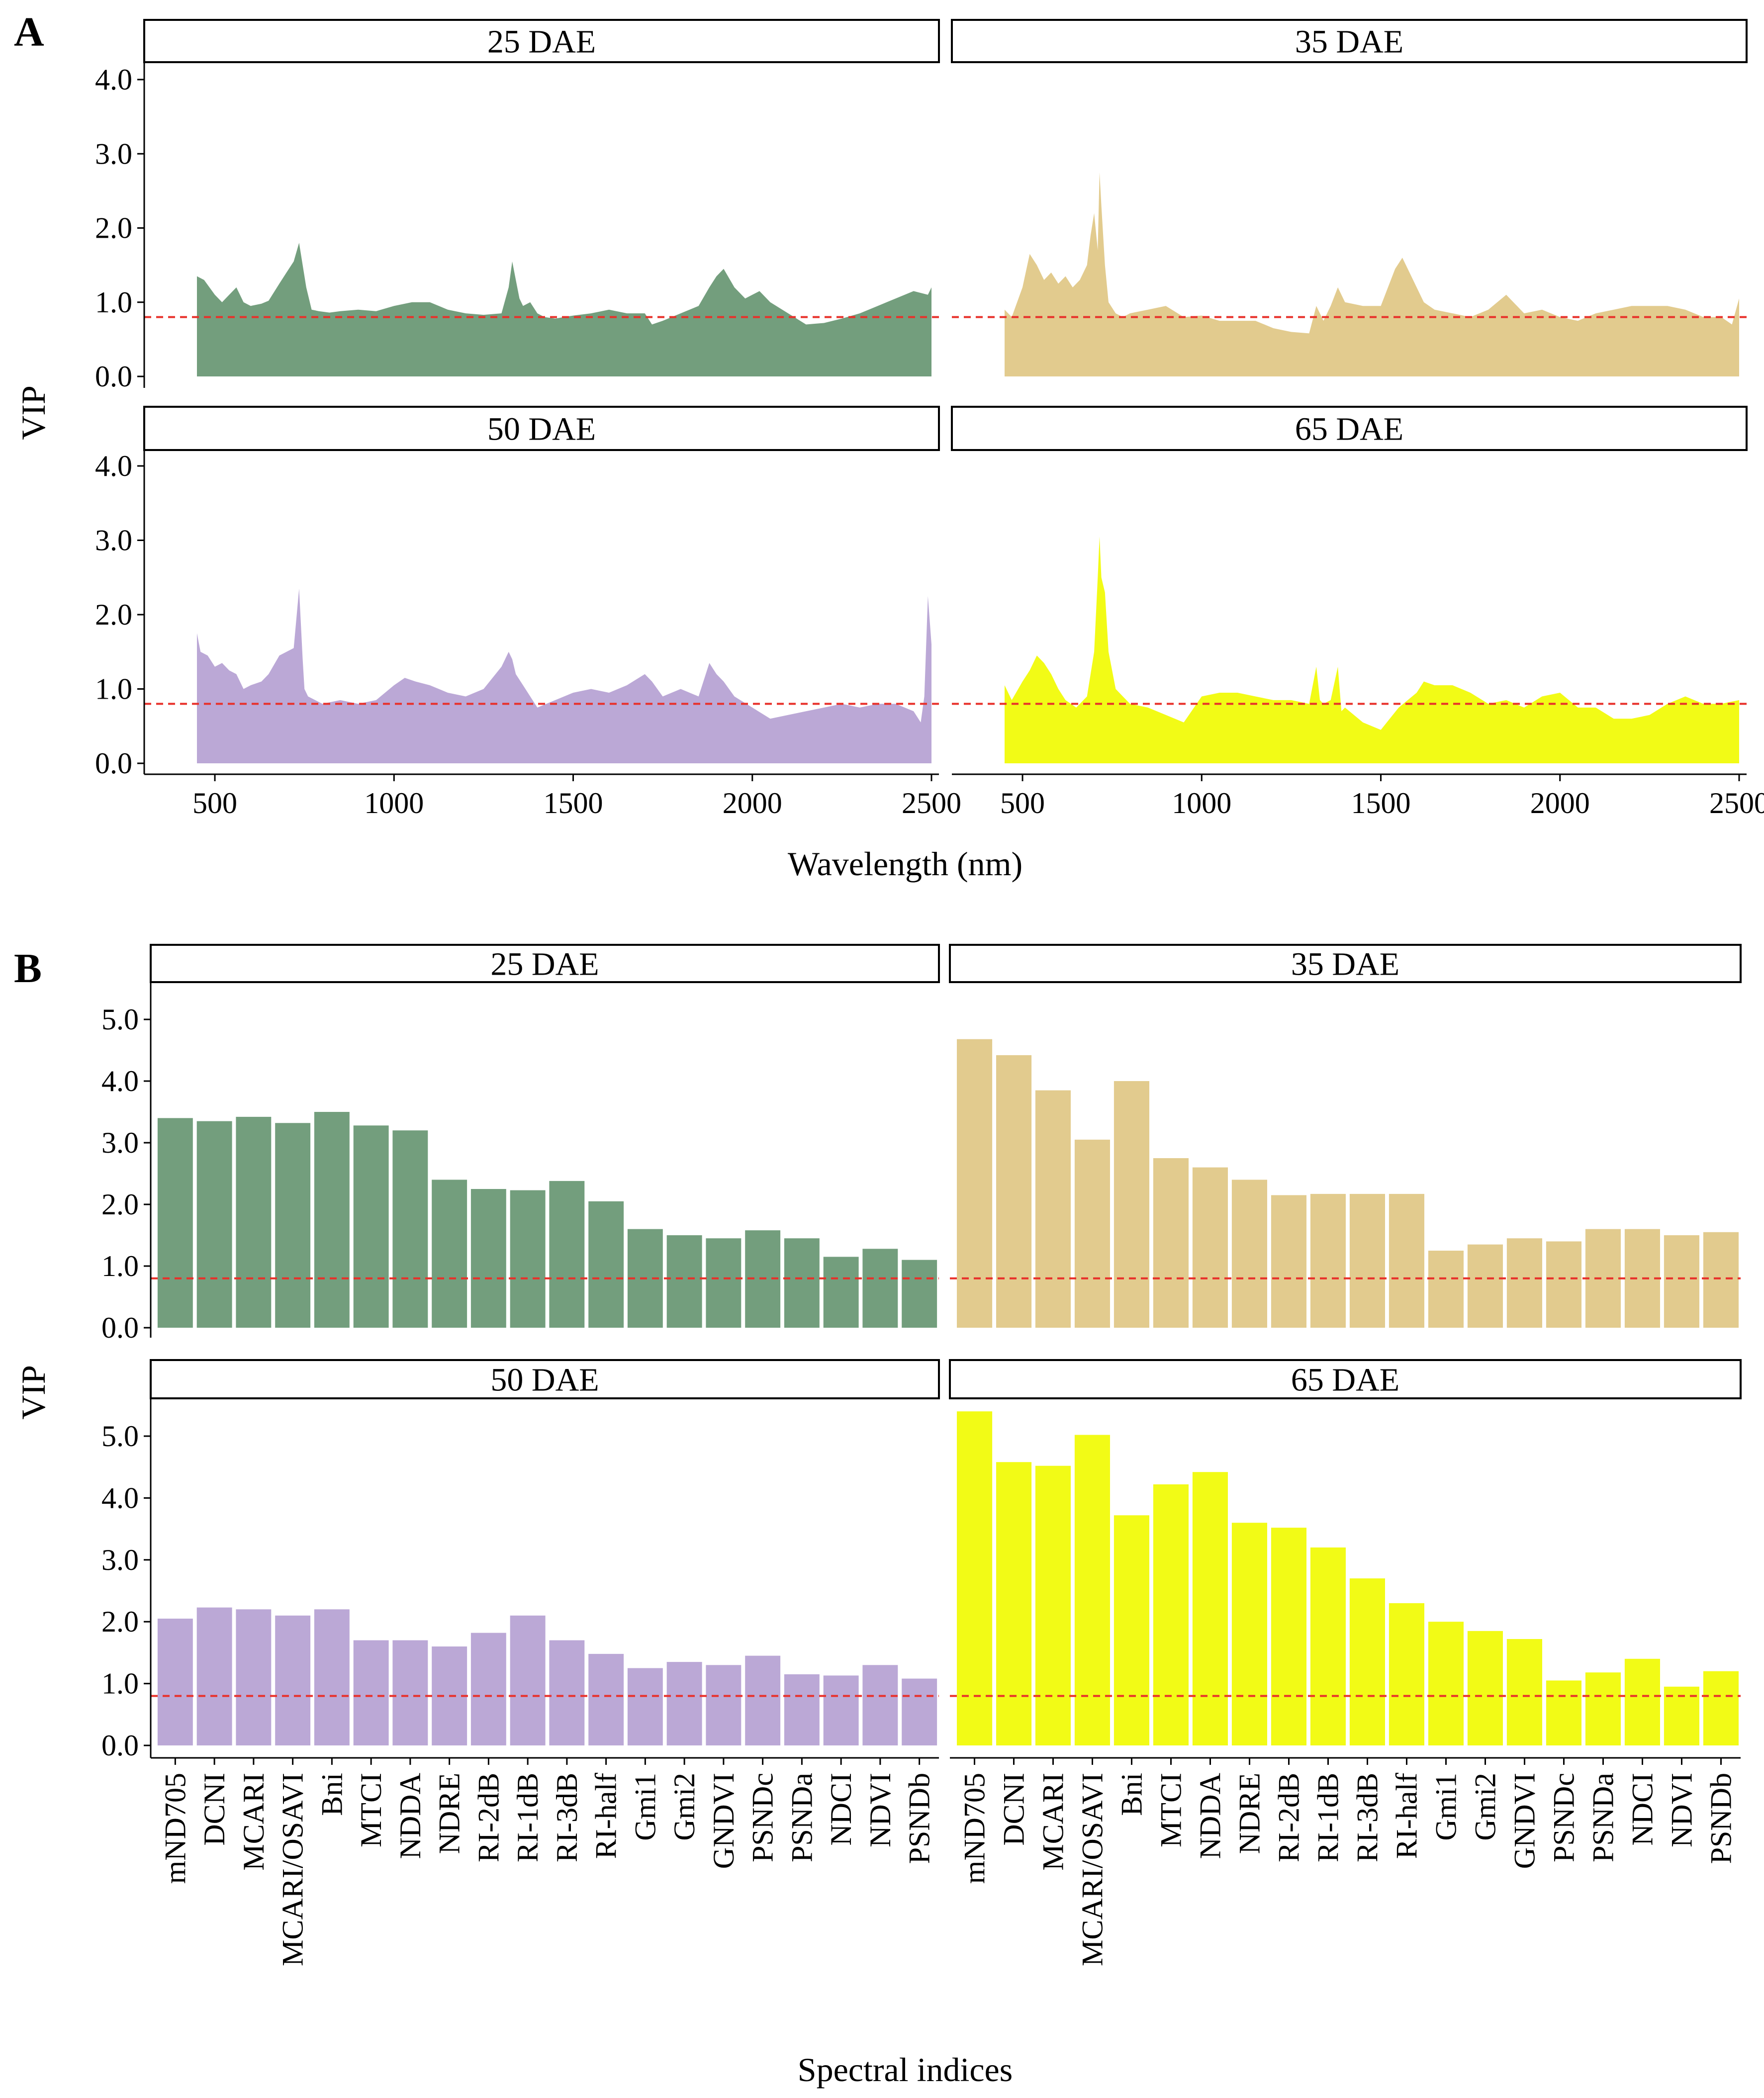 The width and height of the screenshot is (1764, 2098). I want to click on area-a-25-dae, so click(564, 309).